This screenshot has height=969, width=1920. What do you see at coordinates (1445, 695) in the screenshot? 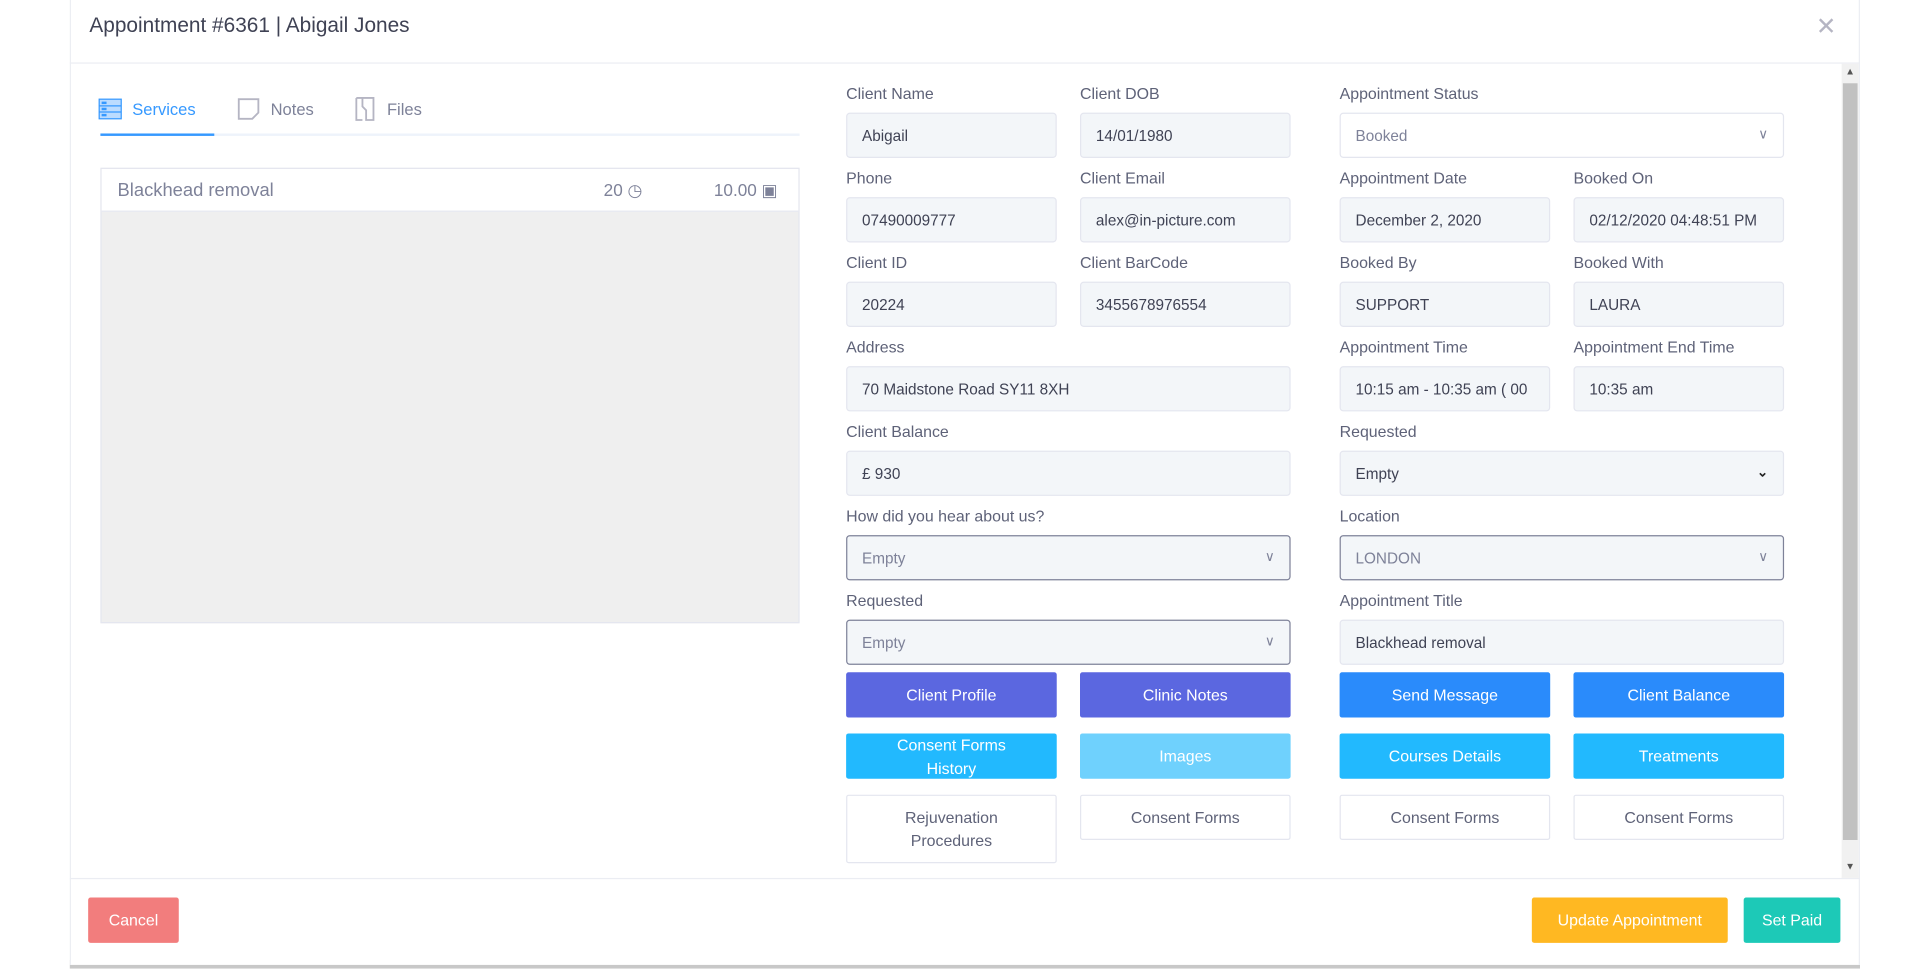
I see `send-message-button: Send Message` at bounding box center [1445, 695].